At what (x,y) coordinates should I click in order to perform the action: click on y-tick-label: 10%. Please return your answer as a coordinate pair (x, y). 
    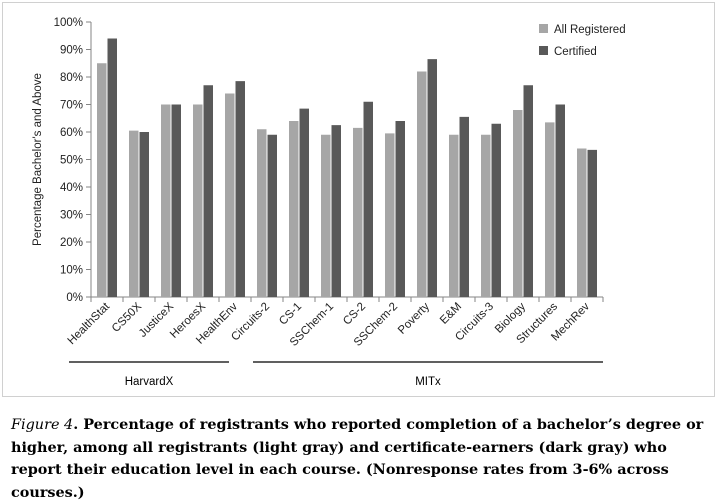
    Looking at the image, I should click on (71, 271).